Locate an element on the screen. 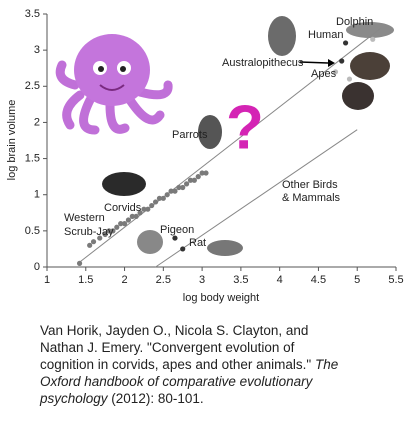 The height and width of the screenshot is (424, 408). x-tick-label: 3 is located at coordinates (202, 280).